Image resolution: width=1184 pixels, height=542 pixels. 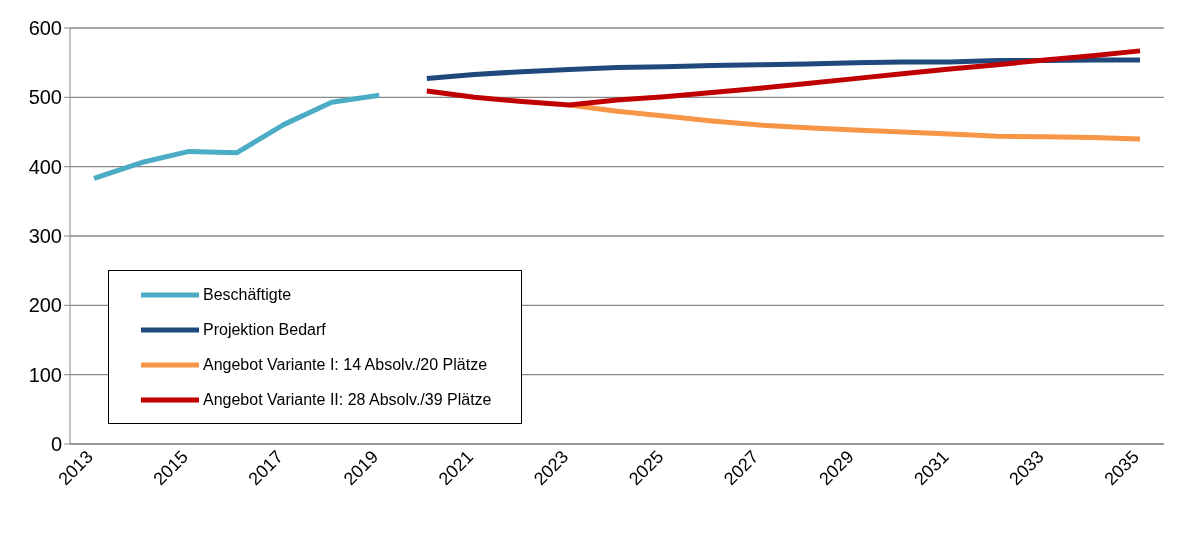 I want to click on legend-label: Beschäftigte, so click(x=247, y=294).